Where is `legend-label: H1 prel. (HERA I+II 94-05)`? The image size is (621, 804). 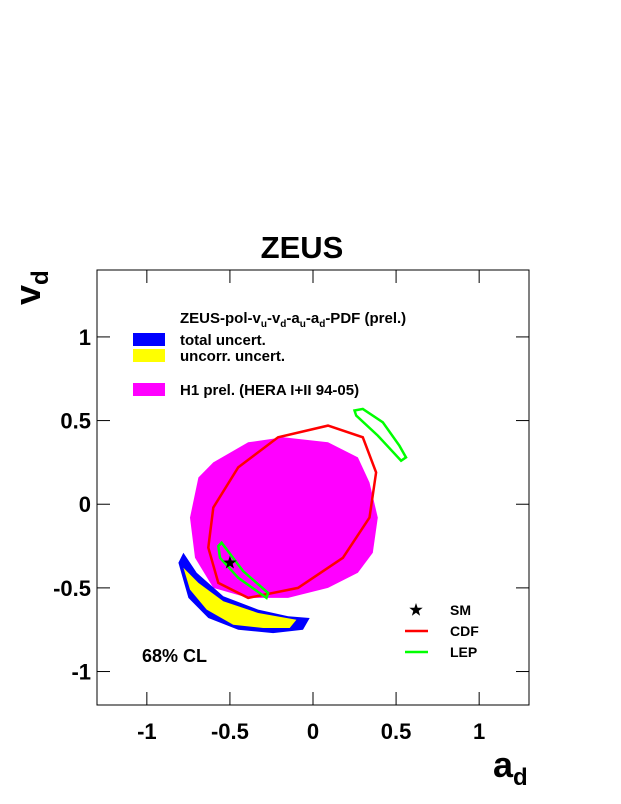 legend-label: H1 prel. (HERA I+II 94-05) is located at coordinates (269, 390).